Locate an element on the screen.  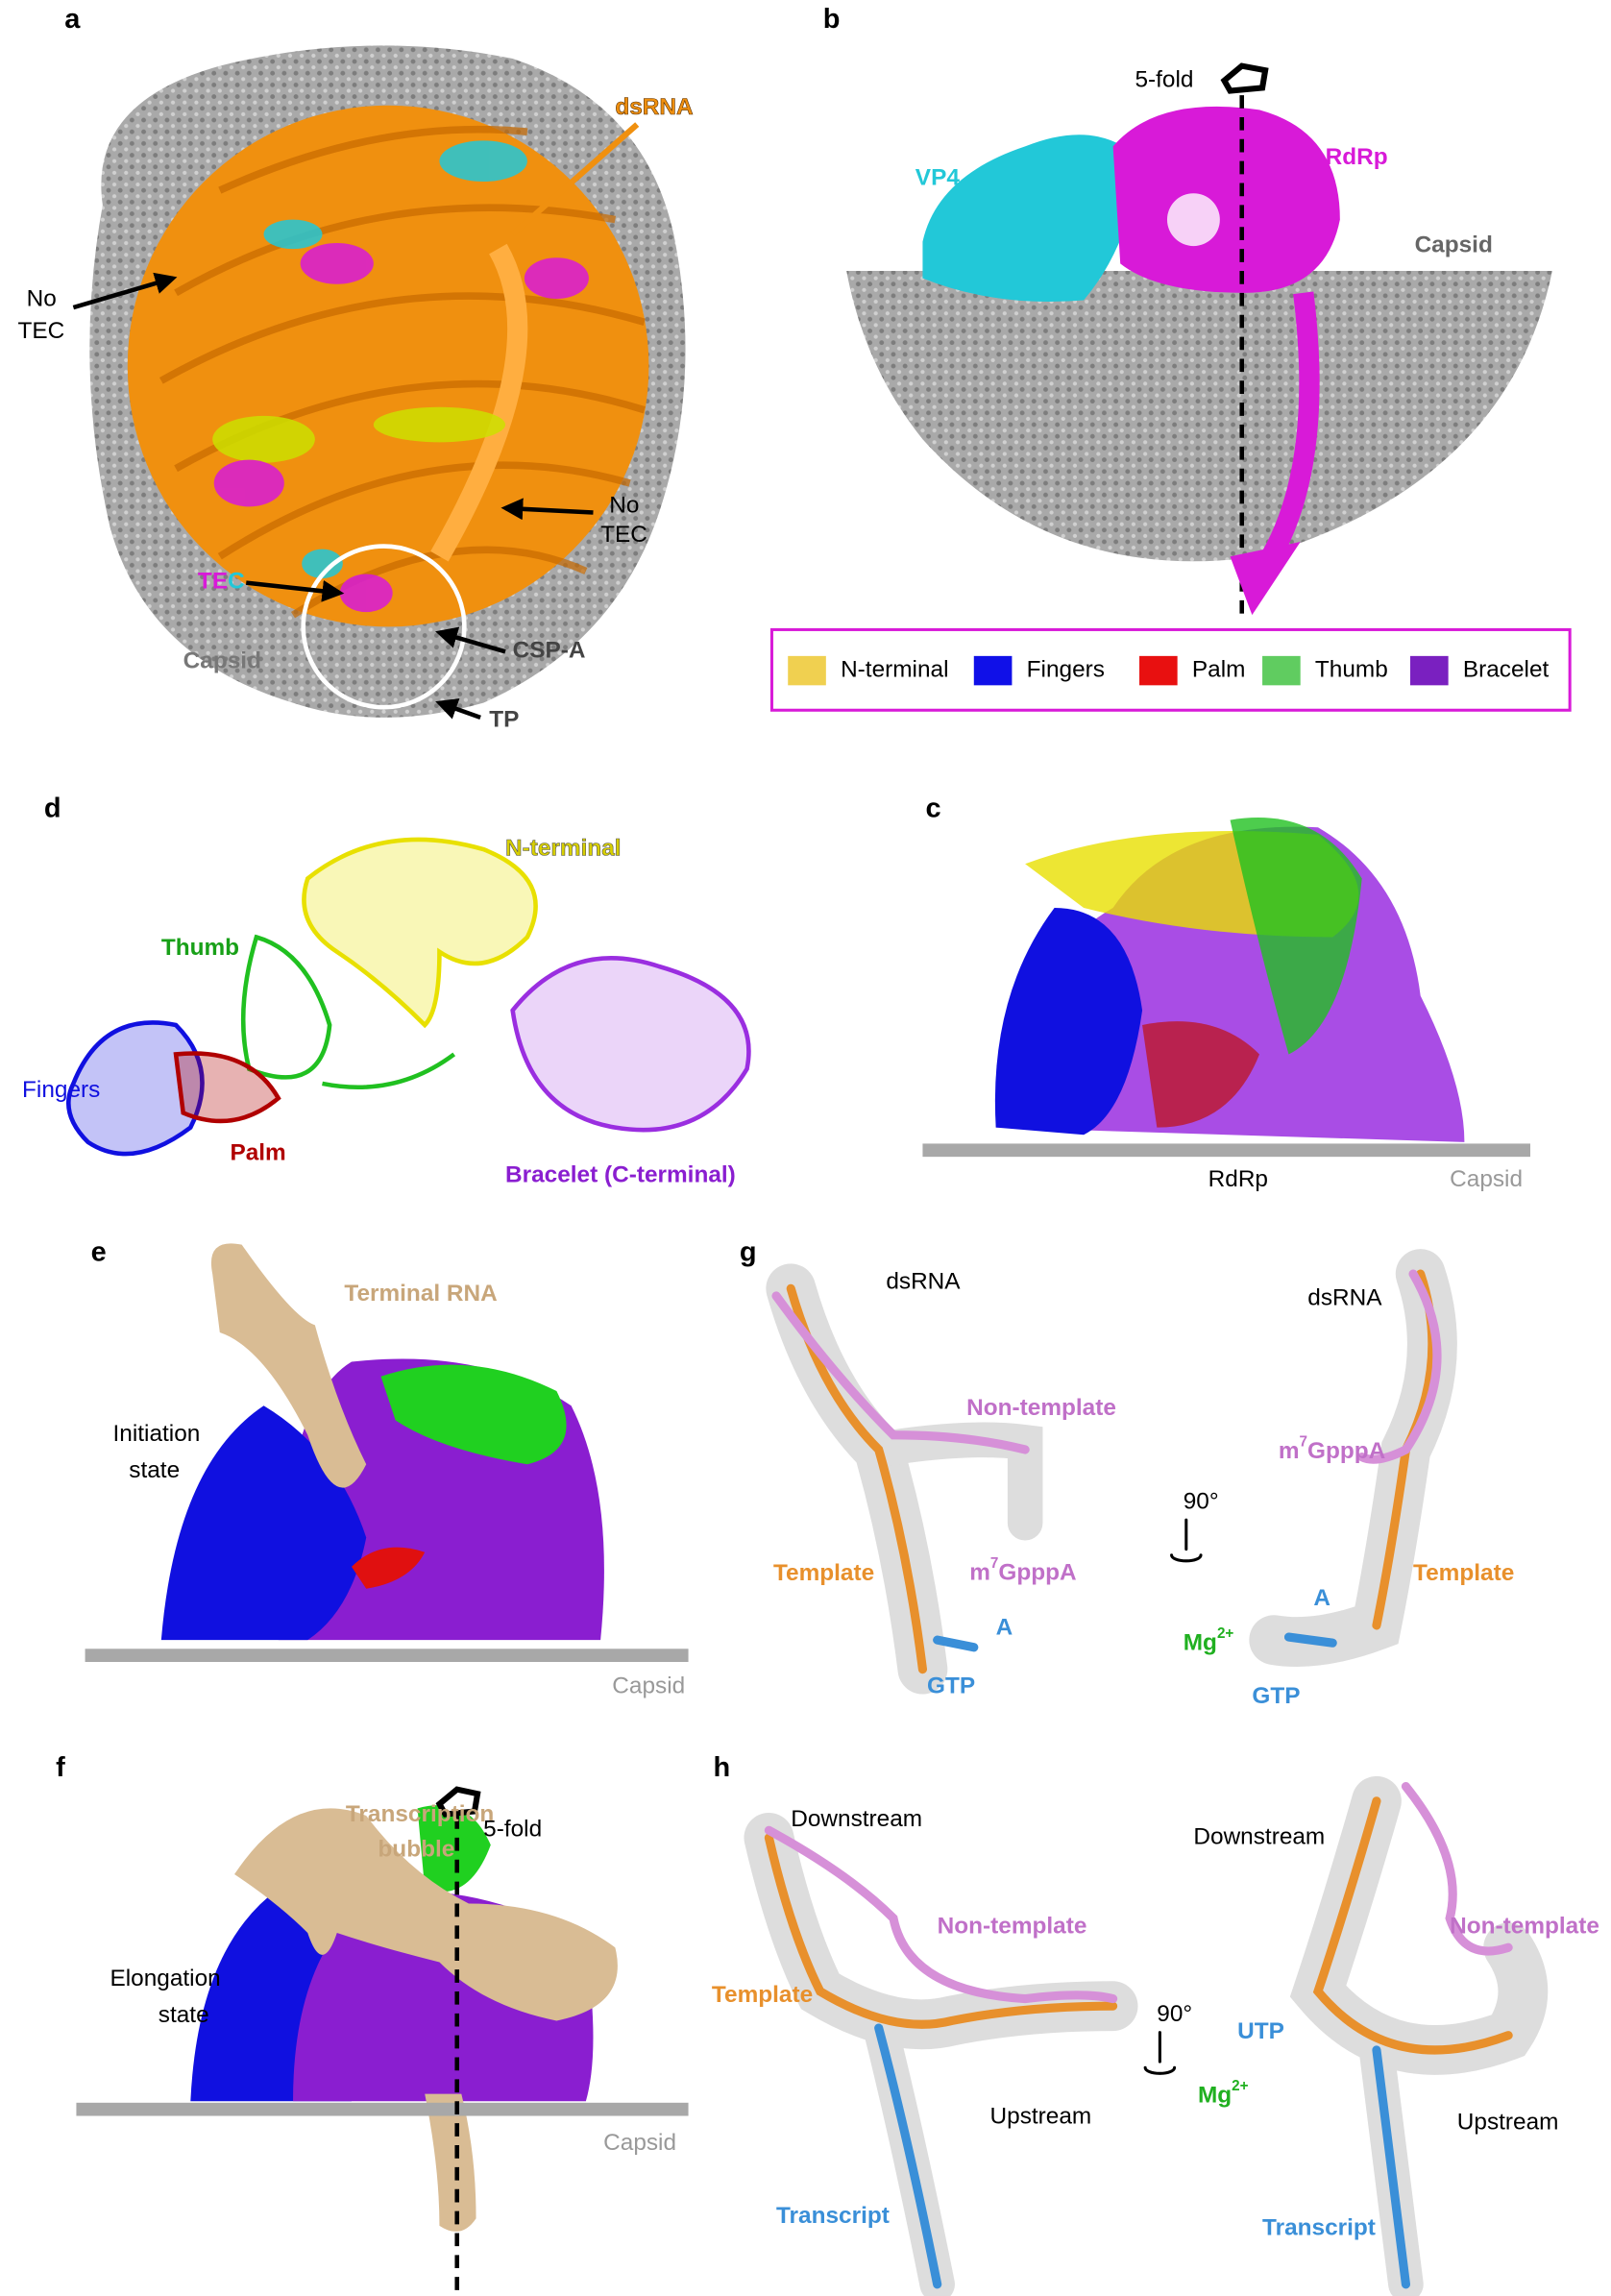
label: Palm is located at coordinates (257, 1153).